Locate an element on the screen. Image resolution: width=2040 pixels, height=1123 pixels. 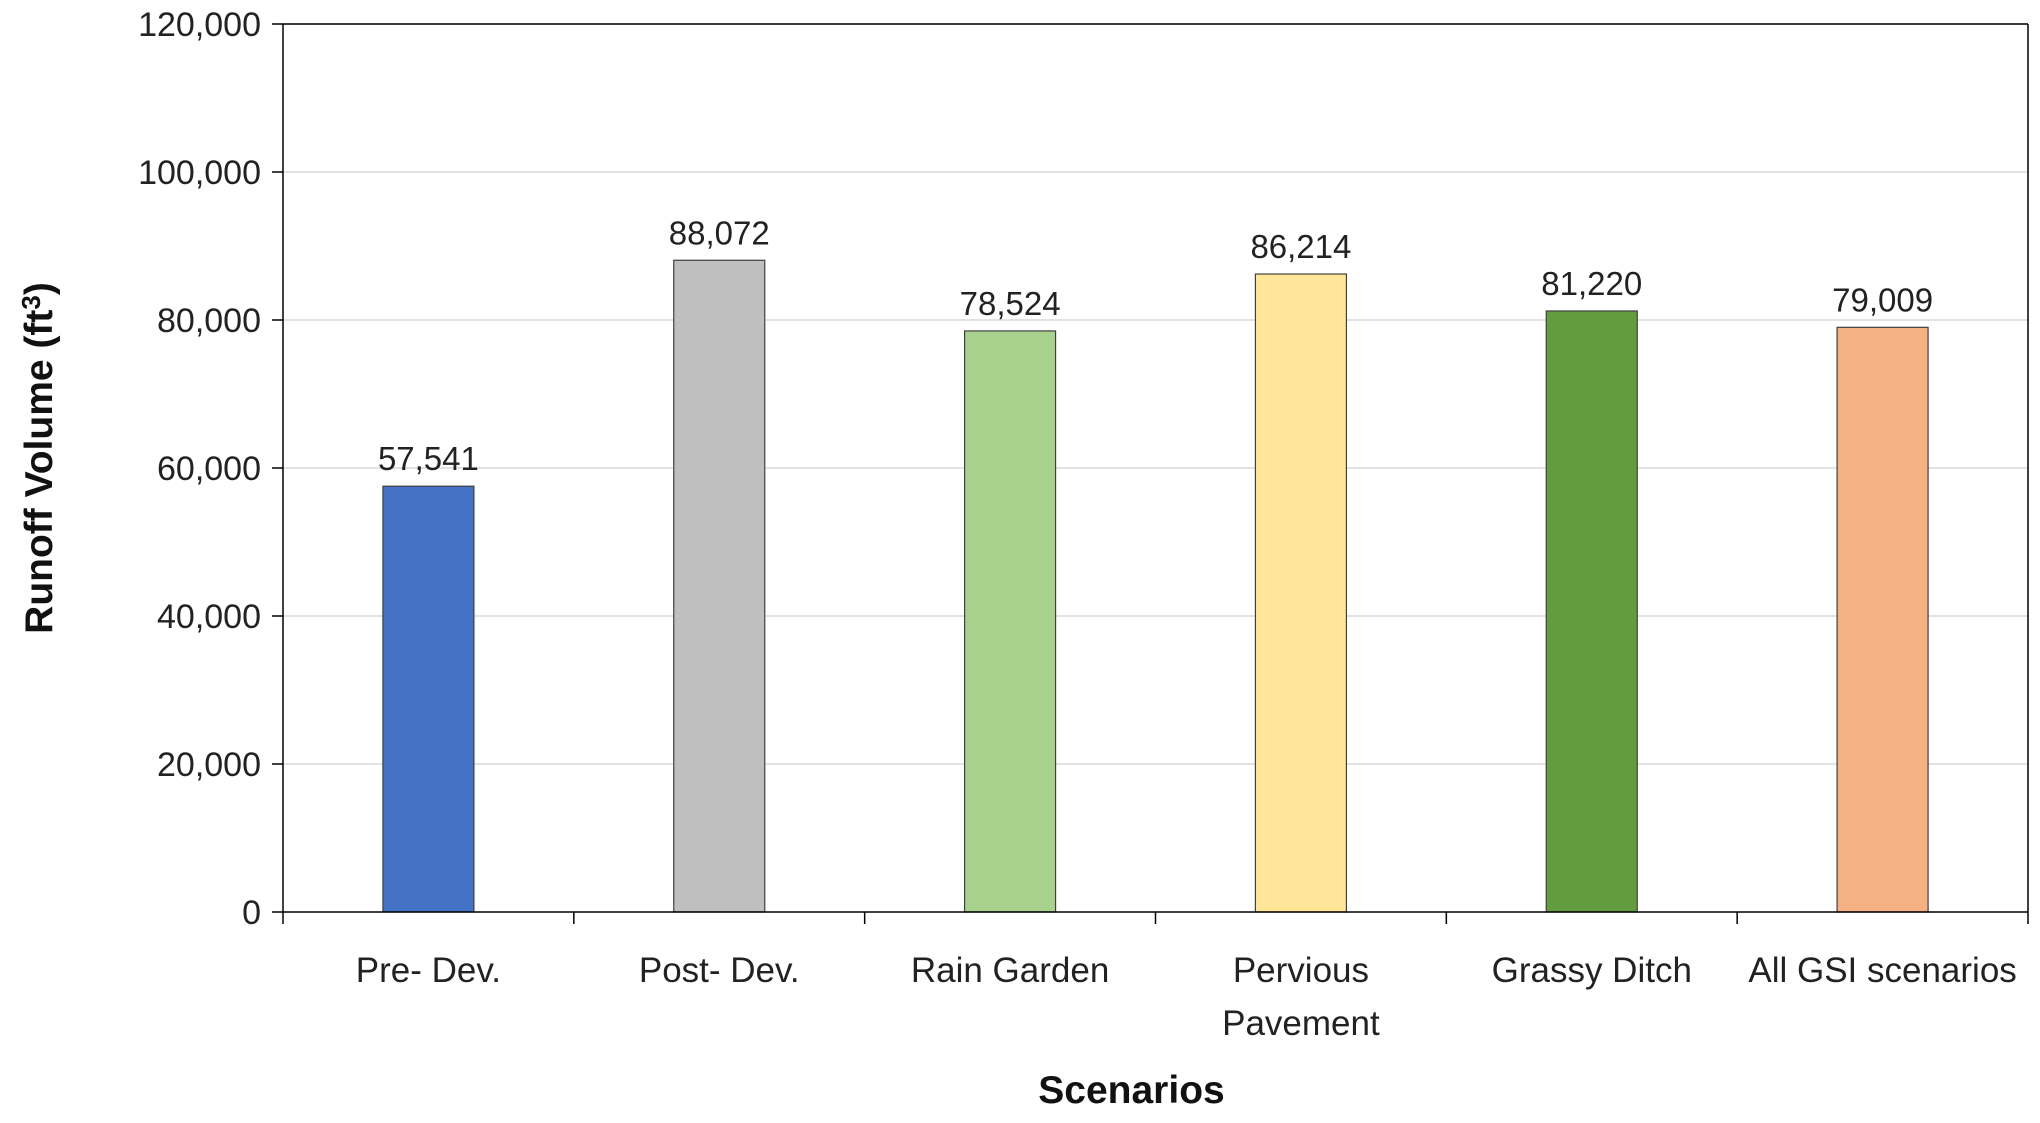
data-label: 88,072 is located at coordinates (719, 232).